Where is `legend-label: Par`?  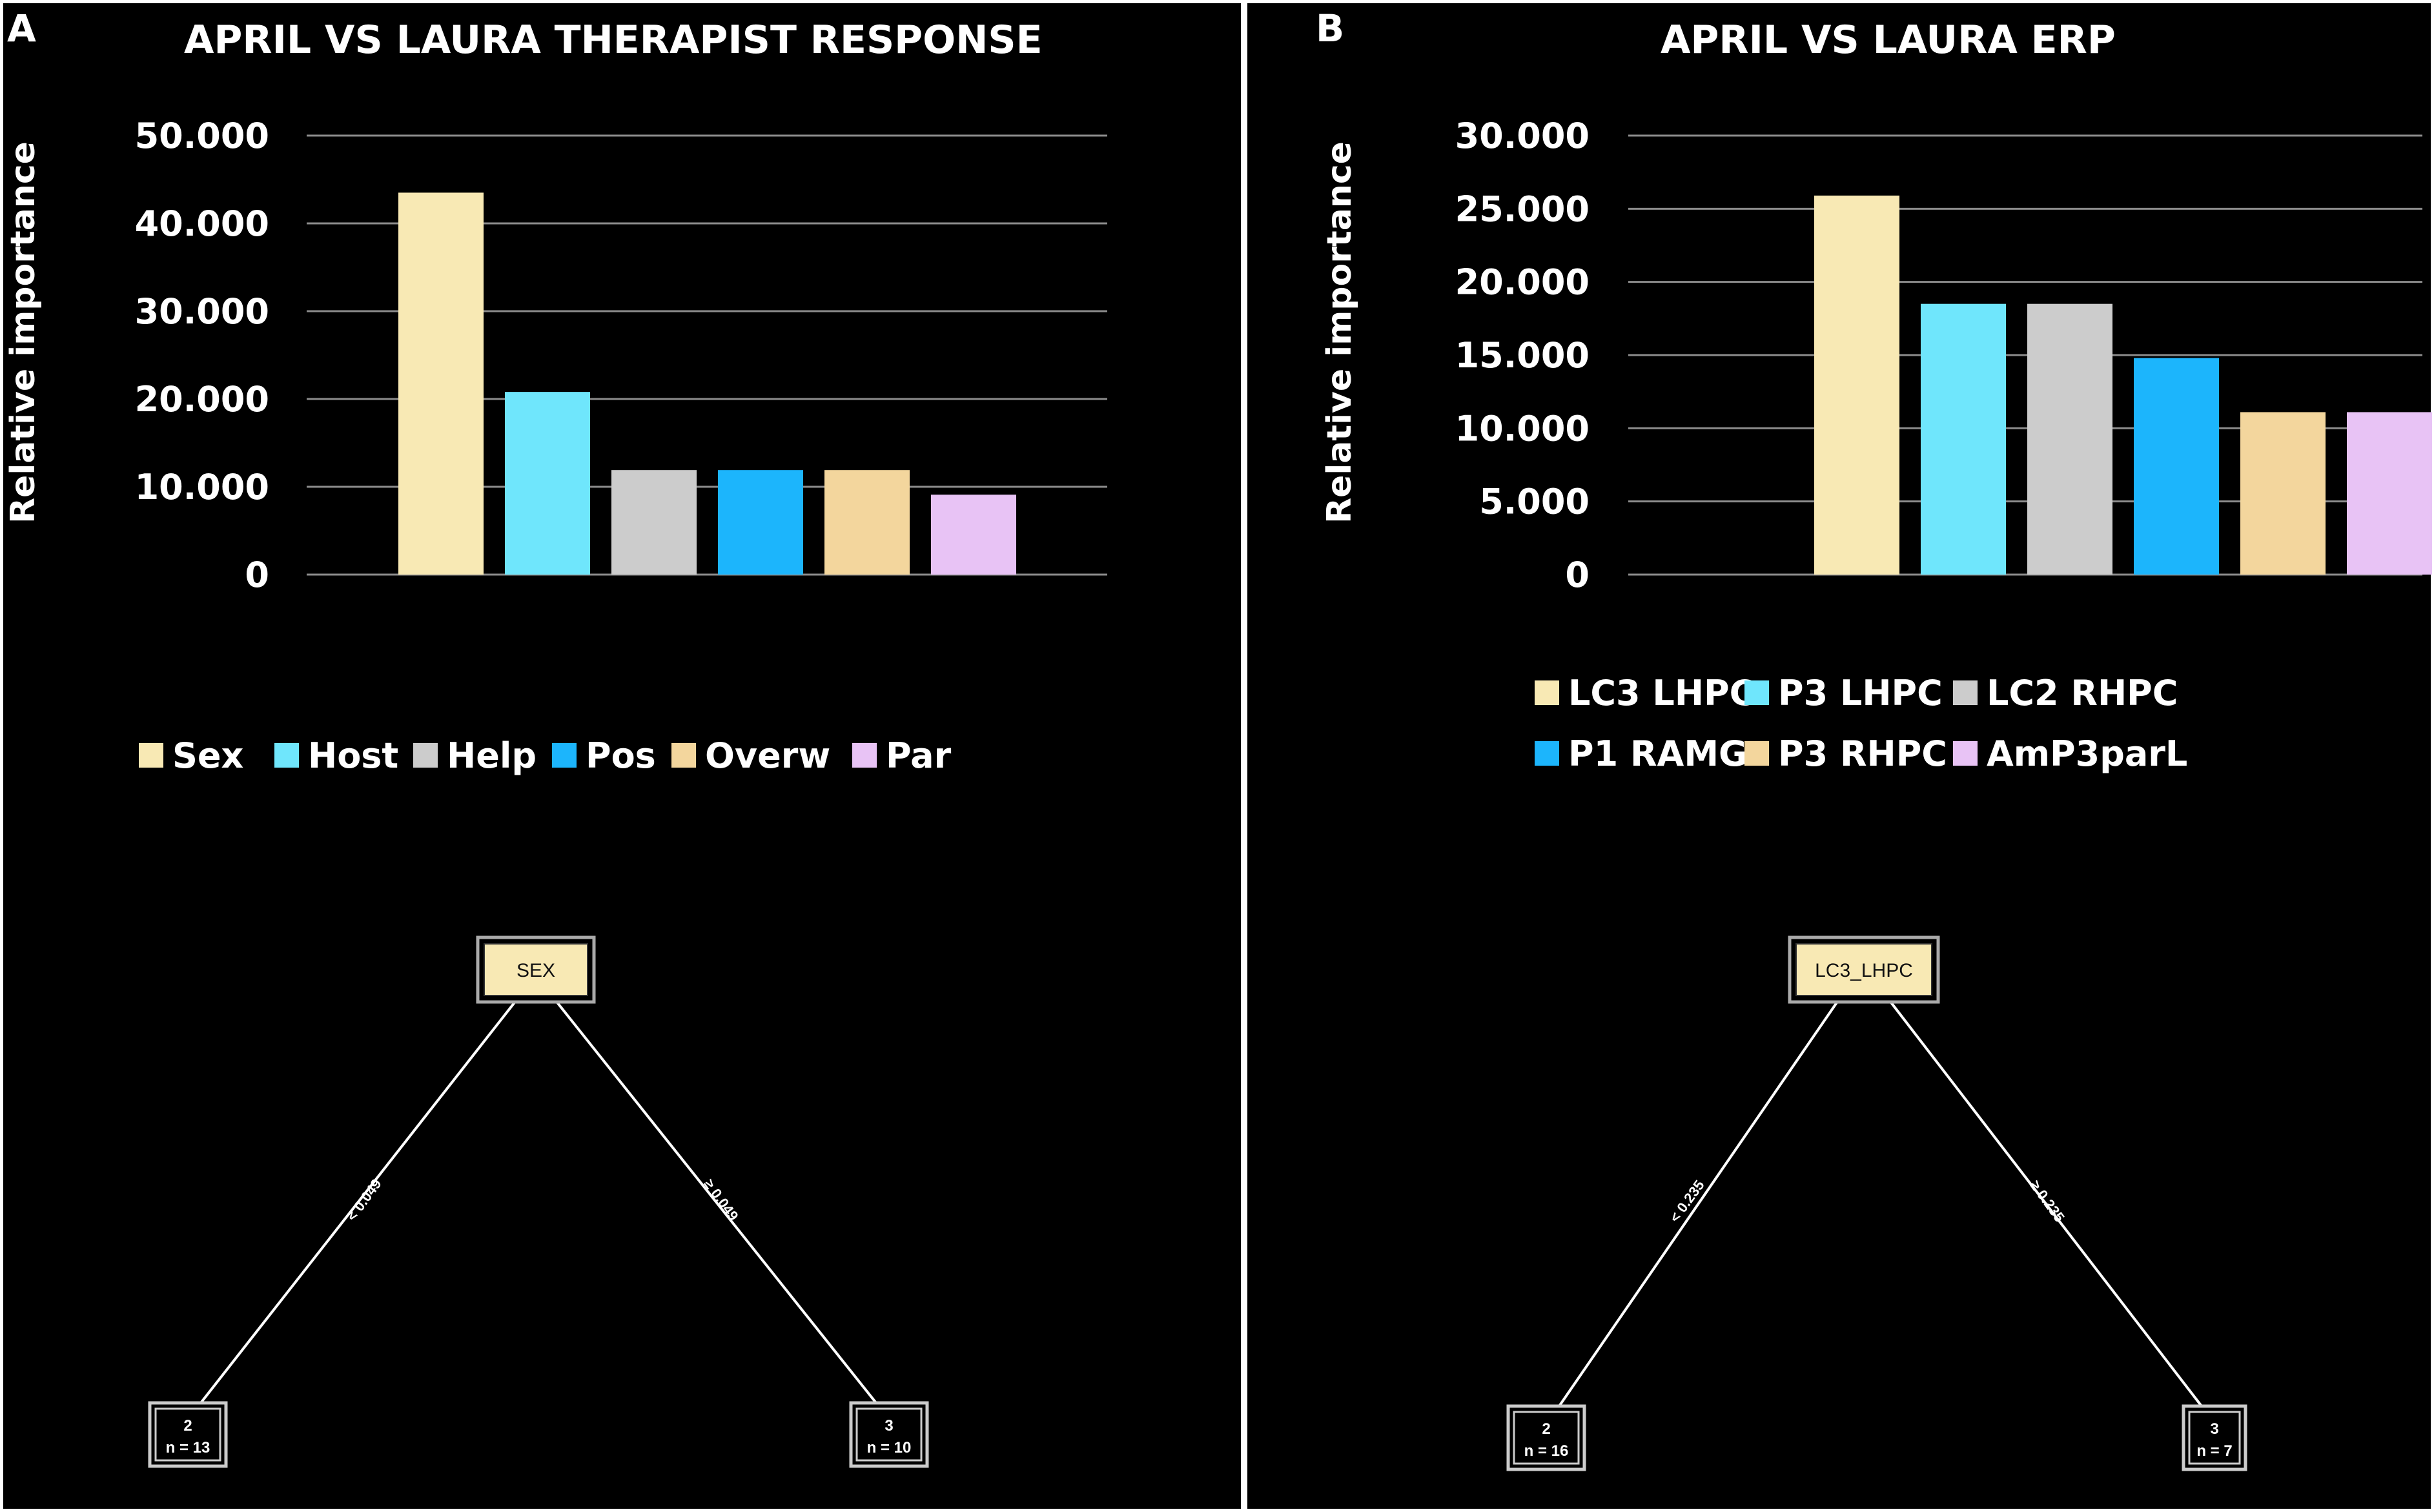
legend-label: Par is located at coordinates (919, 755).